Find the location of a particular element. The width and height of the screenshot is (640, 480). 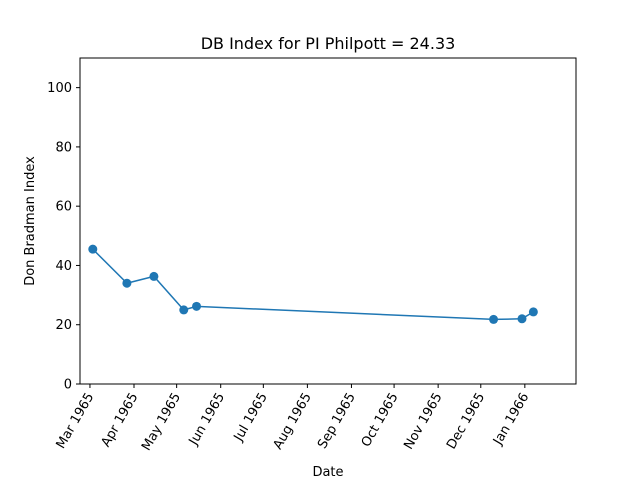

x-axis-label: Date is located at coordinates (327, 472).